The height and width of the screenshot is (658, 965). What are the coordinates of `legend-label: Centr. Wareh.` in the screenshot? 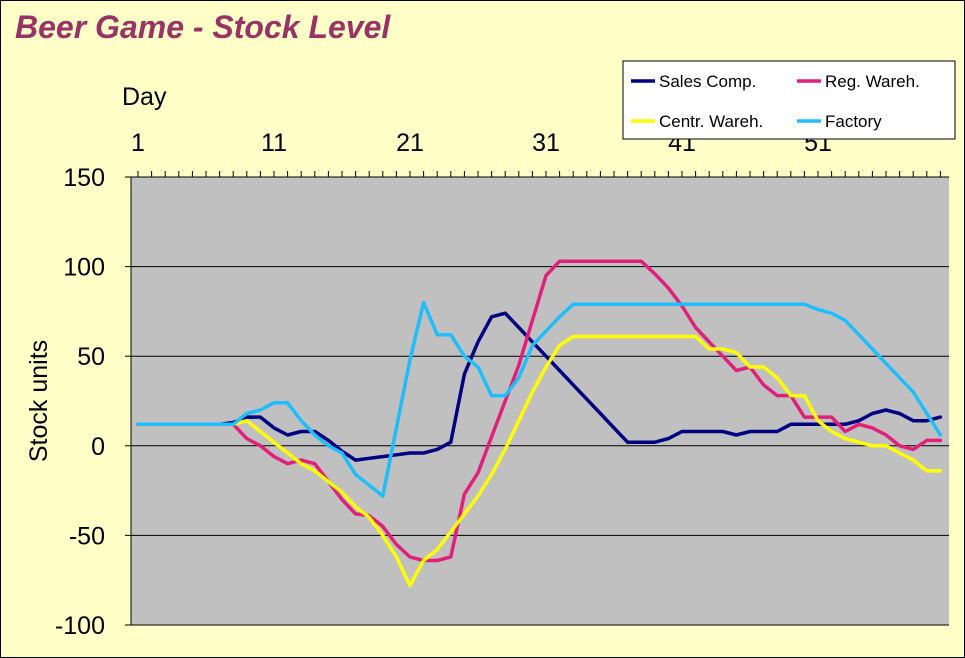 It's located at (711, 121).